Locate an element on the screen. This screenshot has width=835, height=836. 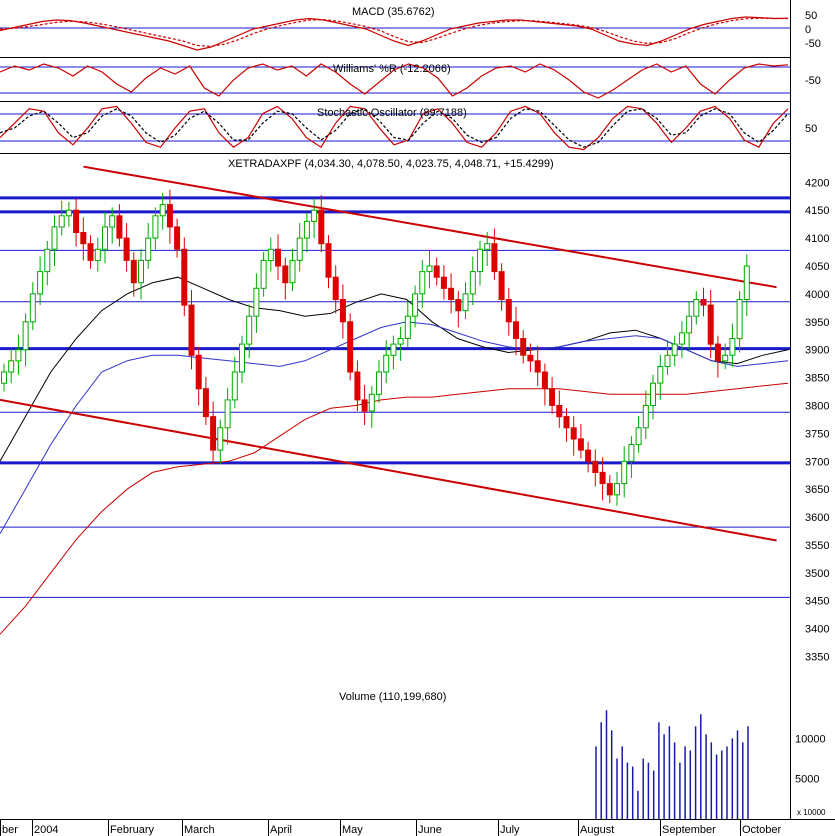
price-tick-label: 4000 is located at coordinates (817, 295).